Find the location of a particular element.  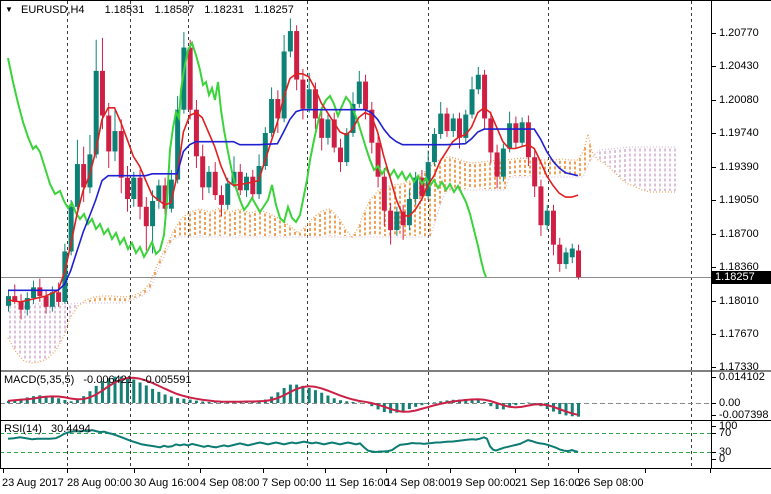

rsi-axis-label: 70 is located at coordinates (725, 433).